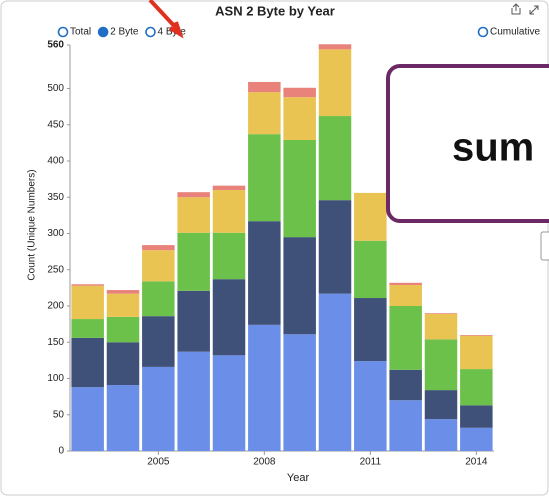  What do you see at coordinates (476, 462) in the screenshot?
I see `x-tick-label: 2014` at bounding box center [476, 462].